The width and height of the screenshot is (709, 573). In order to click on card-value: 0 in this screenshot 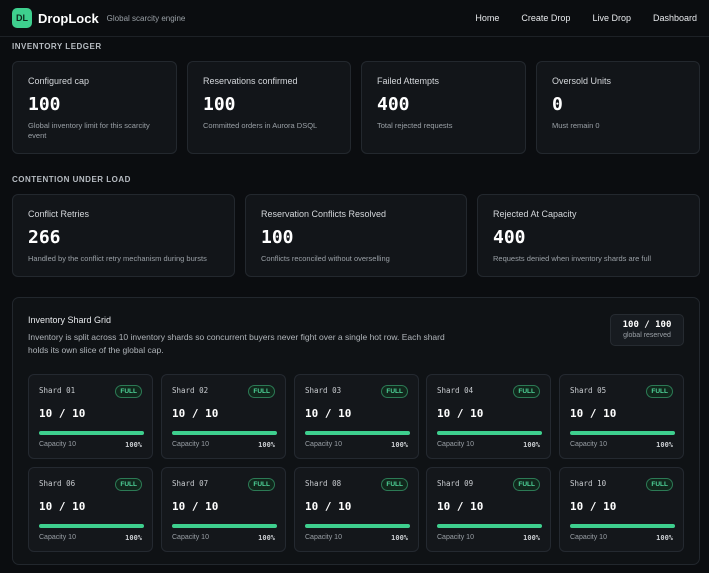, I will do `click(557, 104)`.